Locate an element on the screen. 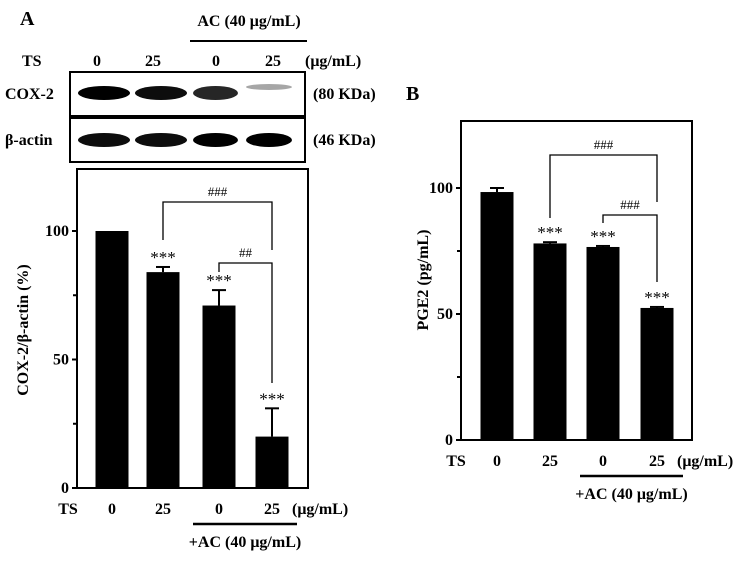  blot-band-size: (80 KDa) is located at coordinates (344, 94).